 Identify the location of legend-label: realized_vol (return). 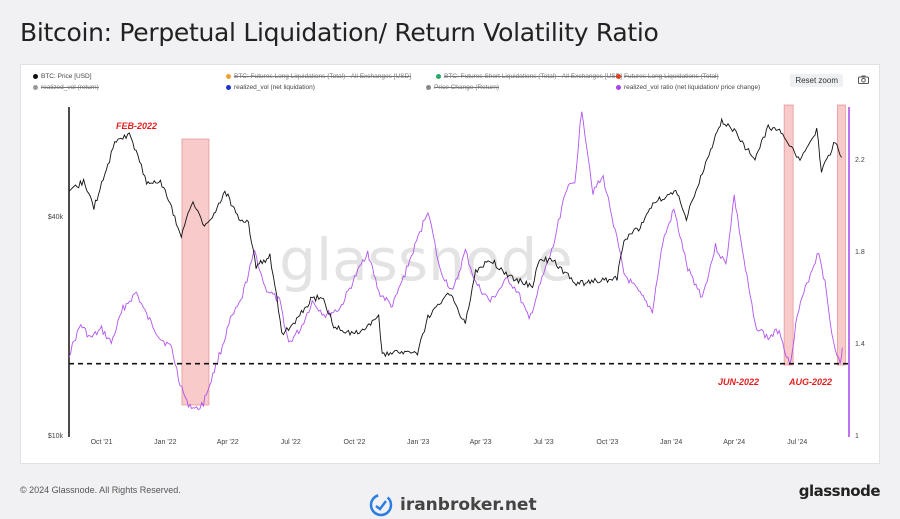
(70, 87).